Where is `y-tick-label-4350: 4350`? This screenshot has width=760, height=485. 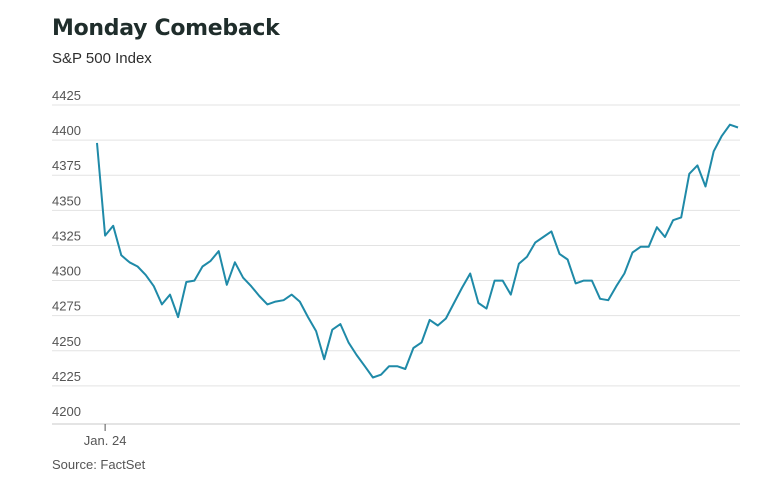 y-tick-label-4350: 4350 is located at coordinates (66, 200).